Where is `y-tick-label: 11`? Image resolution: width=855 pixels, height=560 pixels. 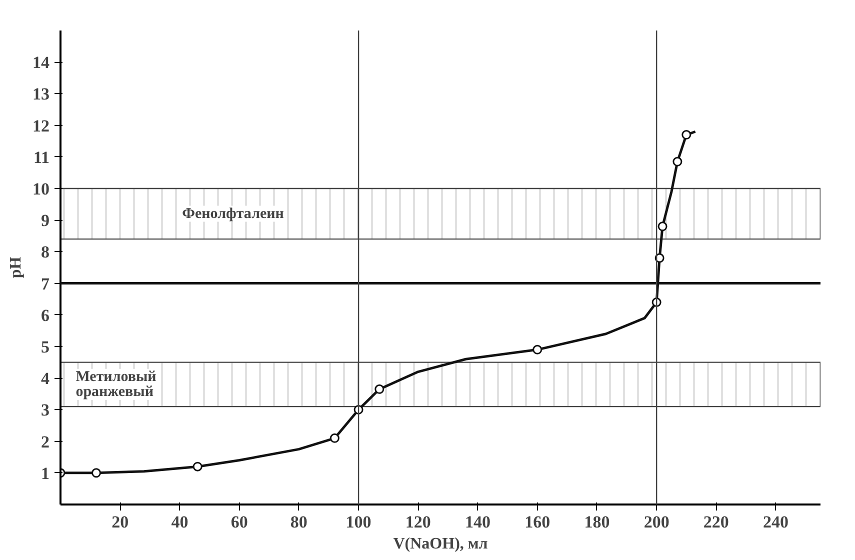
y-tick-label: 11 is located at coordinates (41, 157).